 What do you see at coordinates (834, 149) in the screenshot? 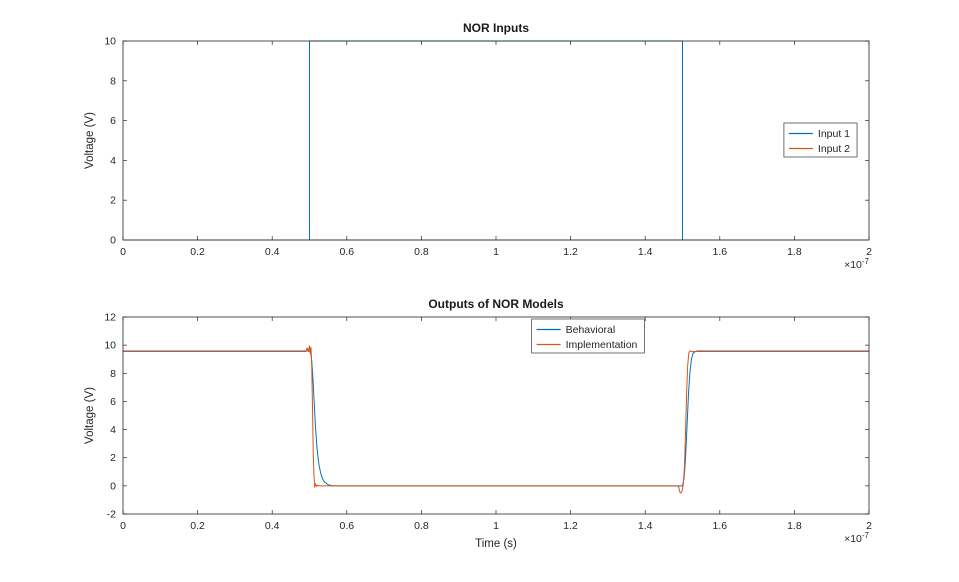
I see `legend-label: Input 2` at bounding box center [834, 149].